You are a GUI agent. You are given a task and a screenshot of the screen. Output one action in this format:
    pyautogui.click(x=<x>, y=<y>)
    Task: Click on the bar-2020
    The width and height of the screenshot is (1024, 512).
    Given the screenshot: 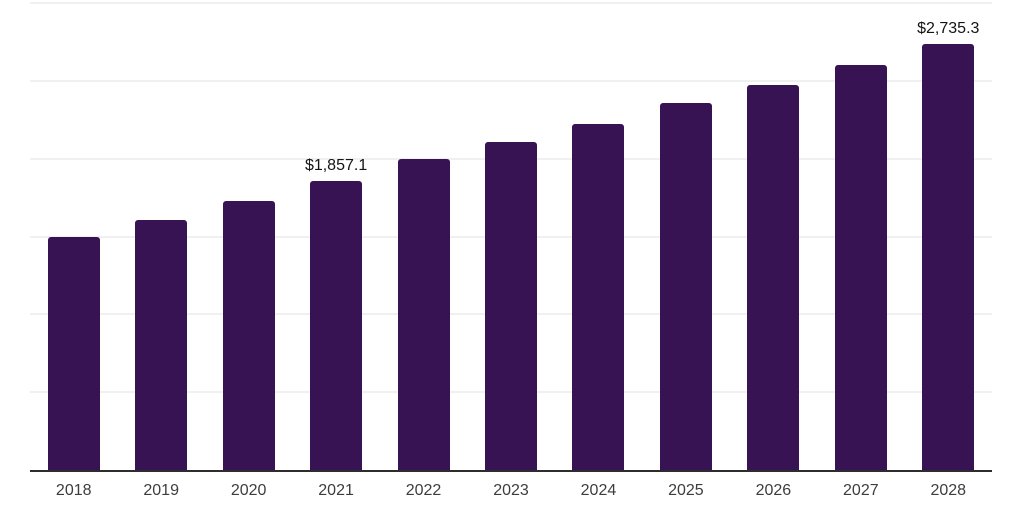 What is the action you would take?
    pyautogui.click(x=248, y=335)
    